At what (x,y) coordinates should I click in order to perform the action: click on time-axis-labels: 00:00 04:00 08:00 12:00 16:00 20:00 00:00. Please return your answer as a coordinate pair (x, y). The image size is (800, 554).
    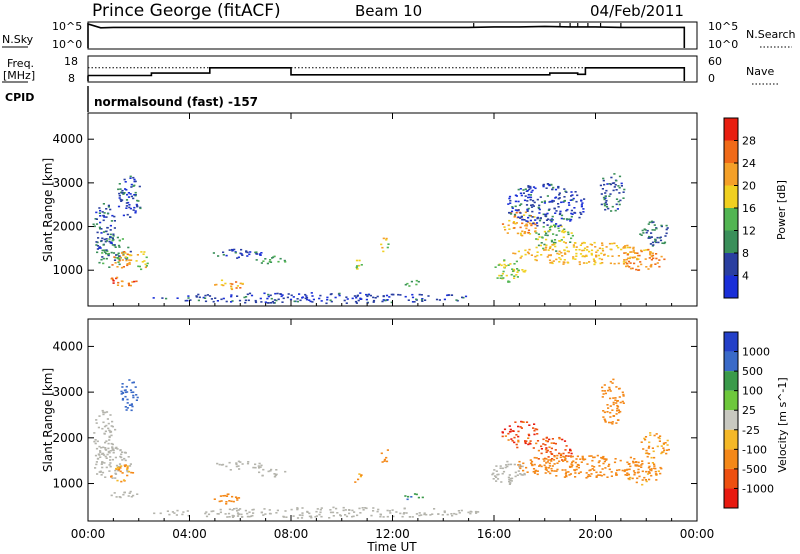
    Looking at the image, I should click on (393, 534).